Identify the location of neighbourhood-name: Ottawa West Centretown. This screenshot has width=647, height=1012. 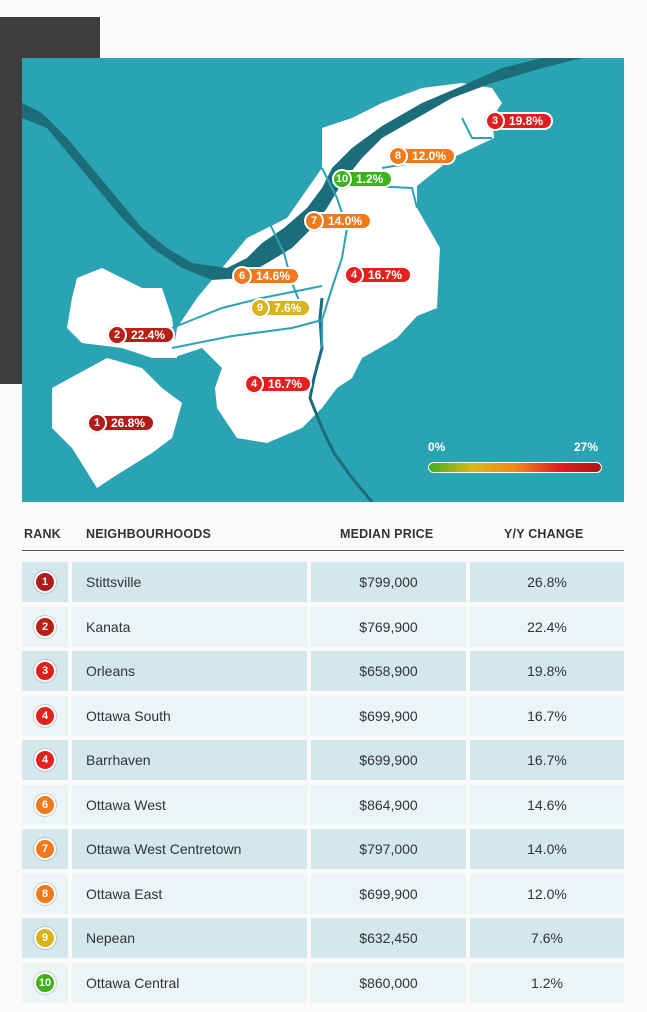
(189, 849).